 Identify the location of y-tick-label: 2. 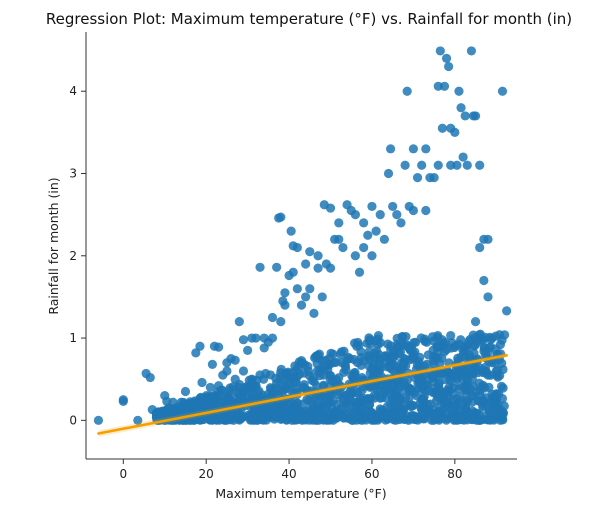
(73, 256).